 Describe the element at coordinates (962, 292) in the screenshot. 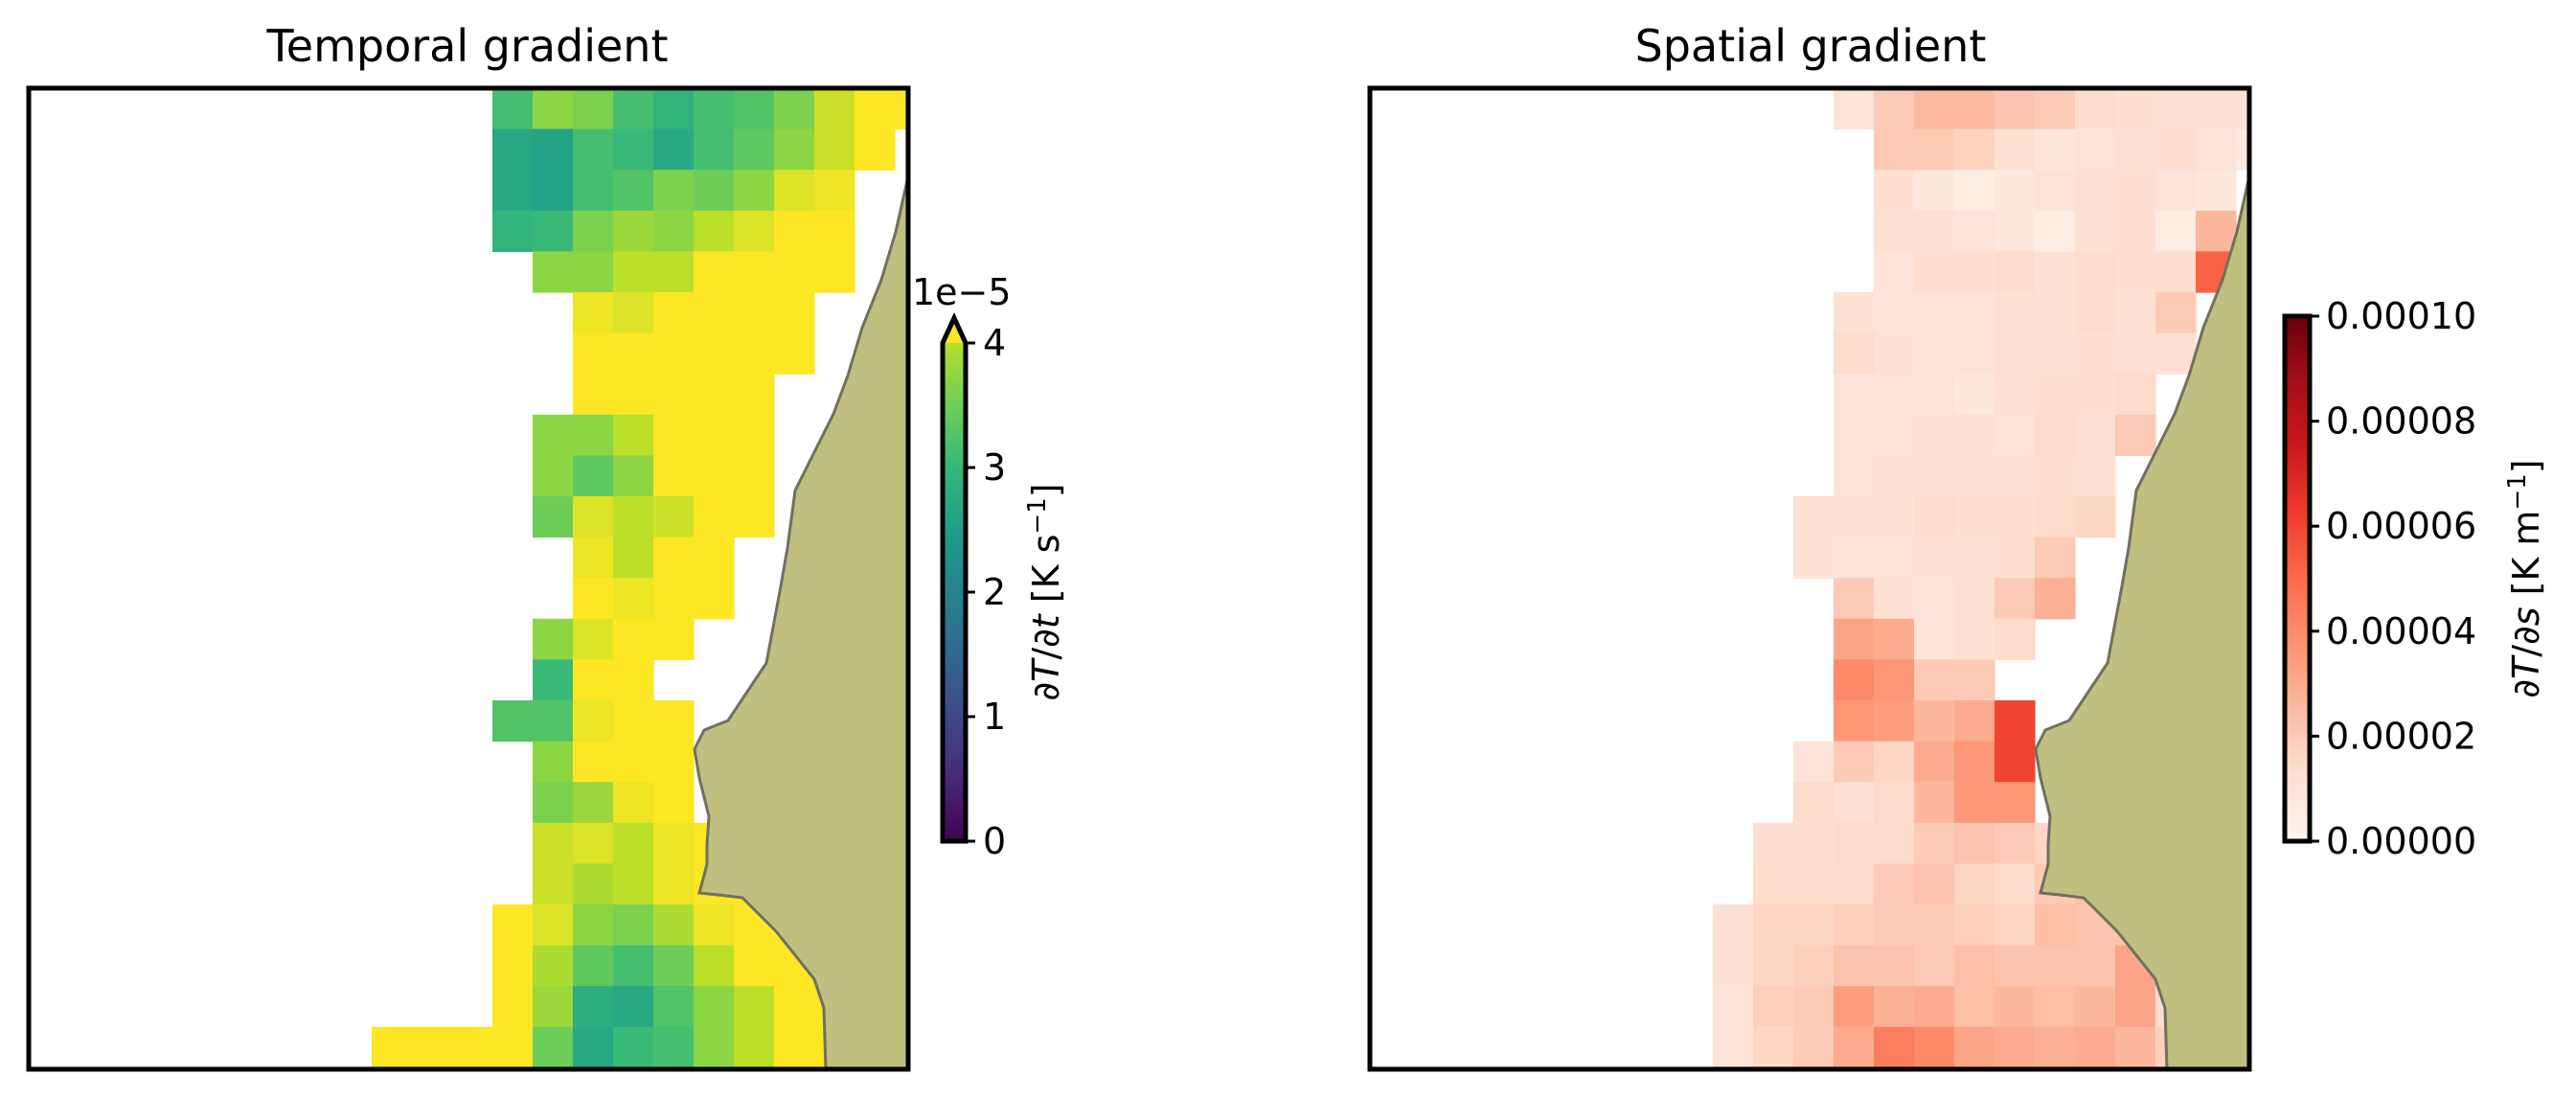

I see `temporal-colorbar-offset-text: 1e−5` at that location.